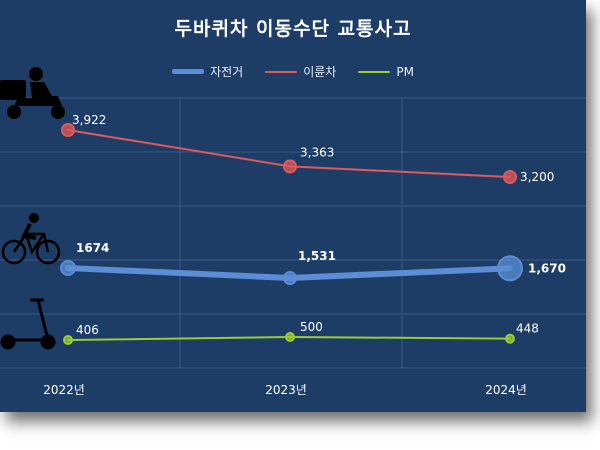 The height and width of the screenshot is (450, 600). Describe the element at coordinates (300, 71) in the screenshot. I see `legend-item-motorcycle: 이륜차` at that location.